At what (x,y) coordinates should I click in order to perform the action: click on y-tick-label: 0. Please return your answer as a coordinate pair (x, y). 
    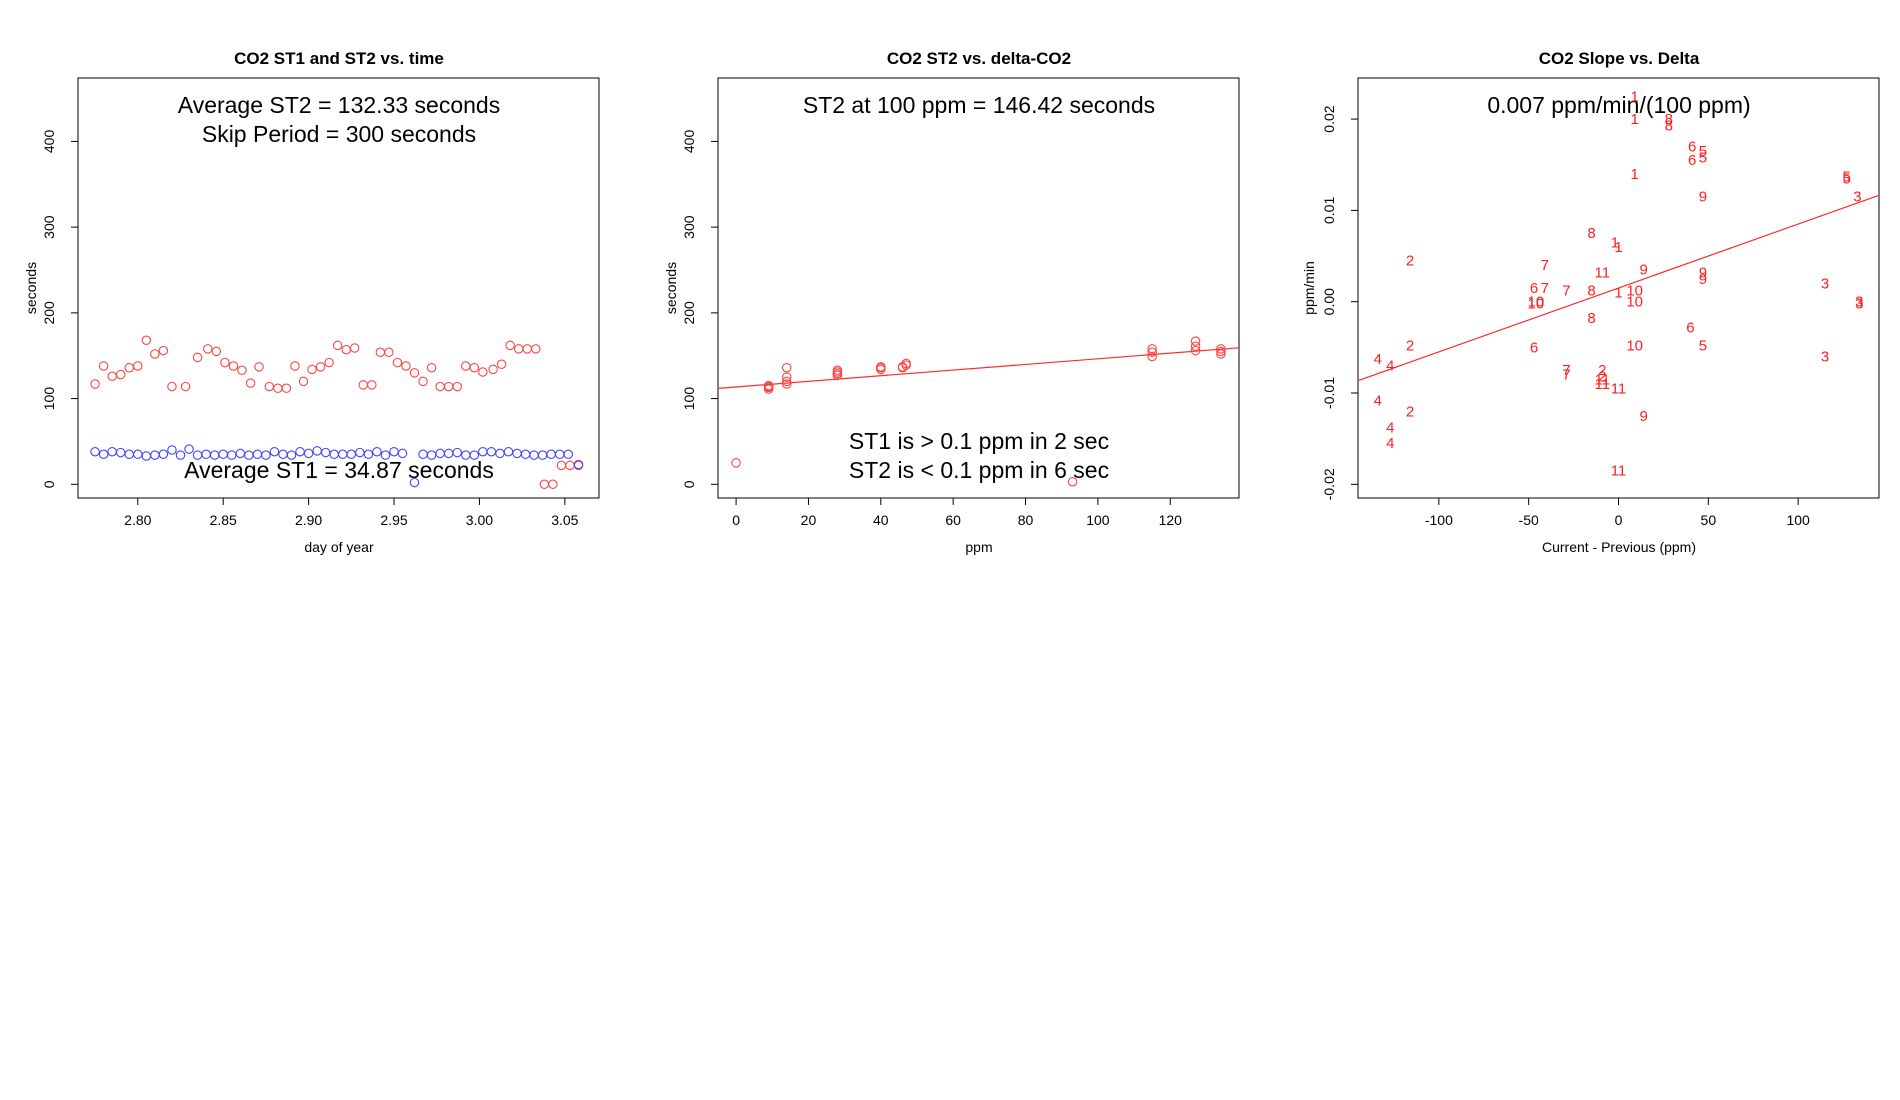
    Looking at the image, I should click on (49, 484).